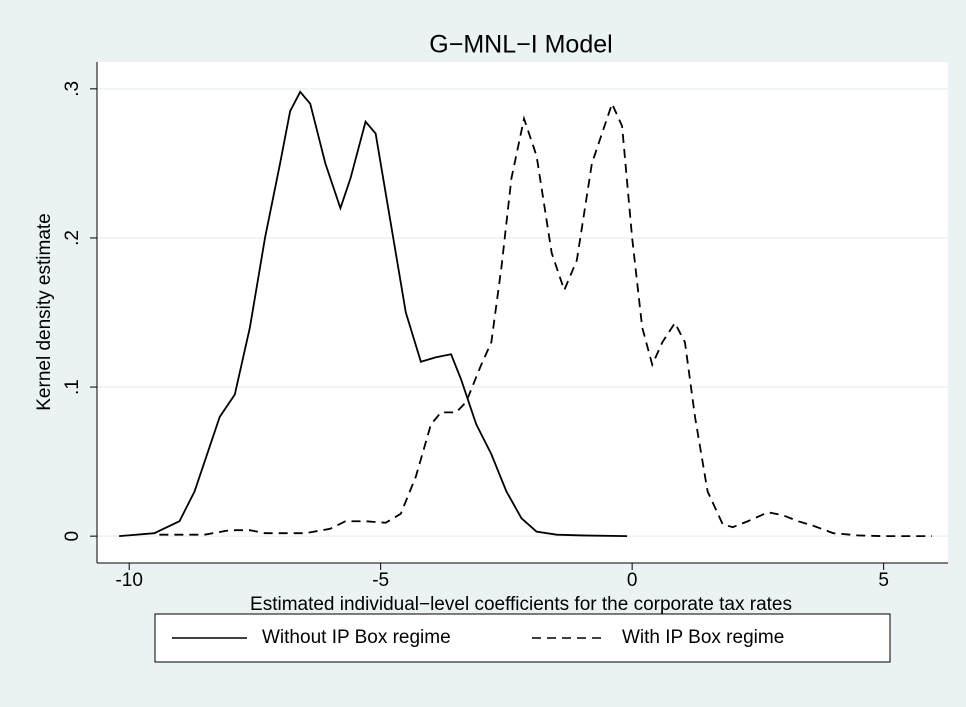 Image resolution: width=966 pixels, height=707 pixels. What do you see at coordinates (128, 580) in the screenshot?
I see `x-tick-label: -10` at bounding box center [128, 580].